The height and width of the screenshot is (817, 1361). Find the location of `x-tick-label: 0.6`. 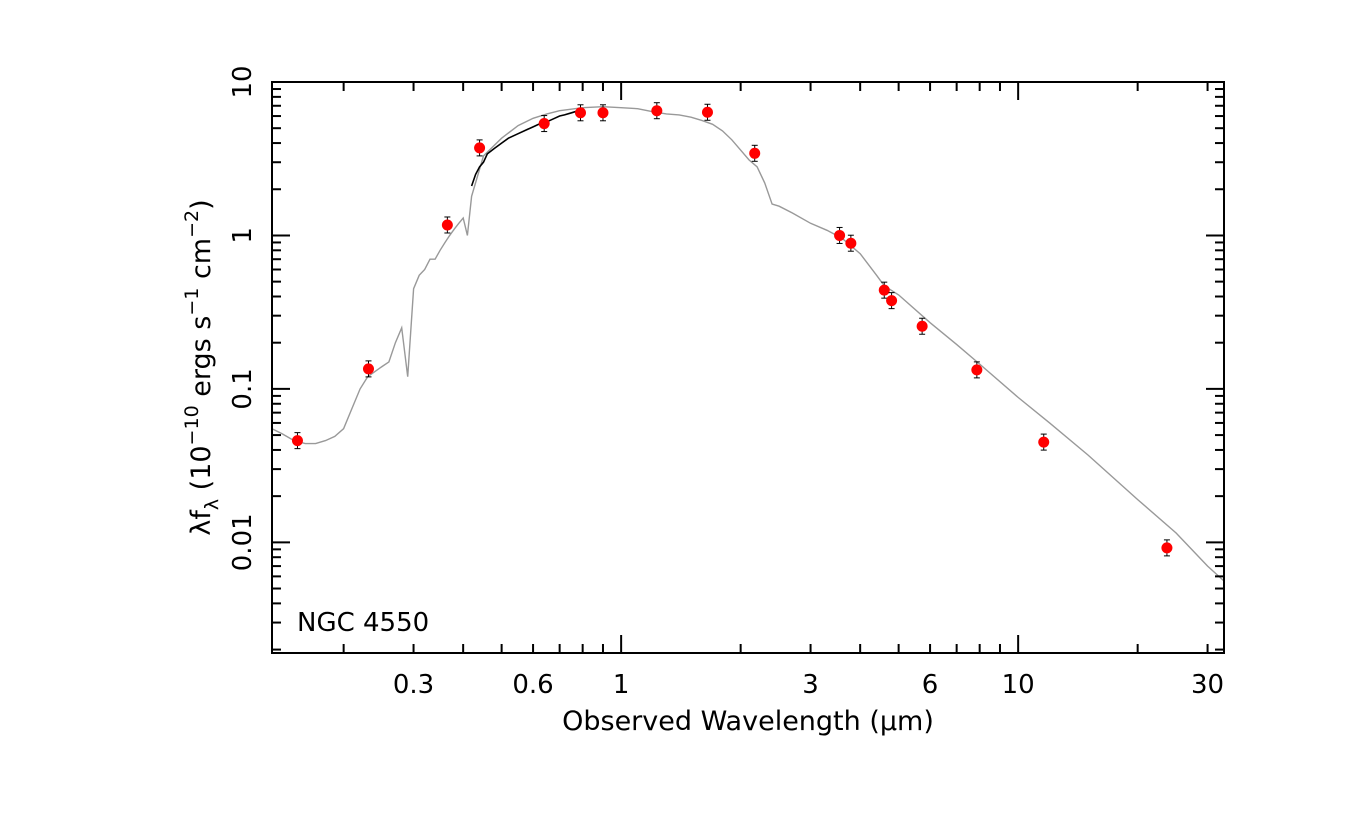

x-tick-label: 0.6 is located at coordinates (532, 685).